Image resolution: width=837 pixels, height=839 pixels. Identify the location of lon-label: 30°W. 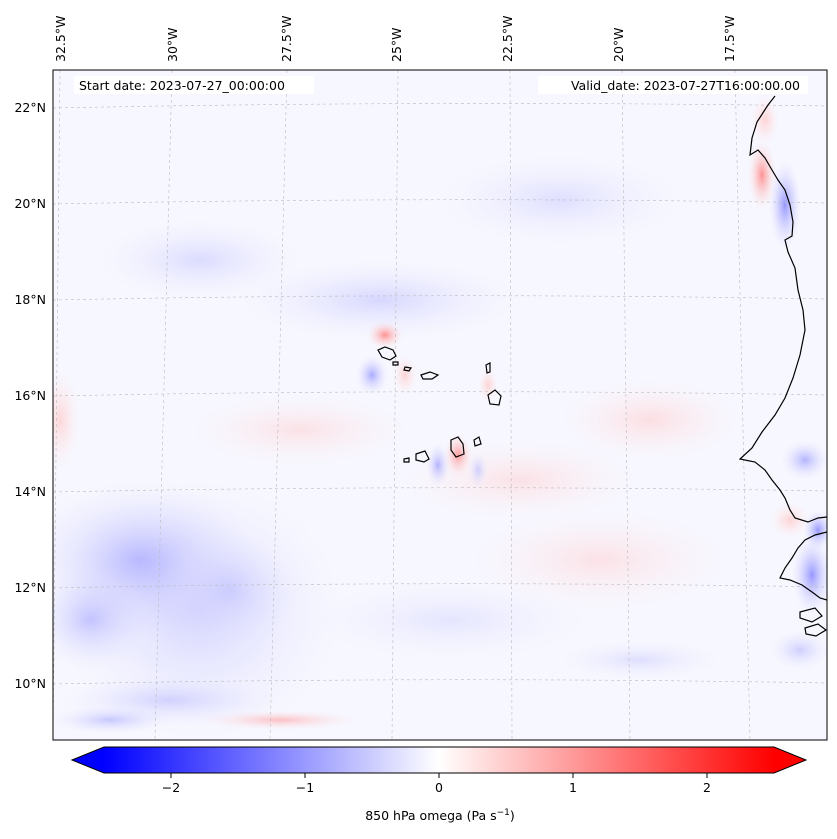
(172, 44).